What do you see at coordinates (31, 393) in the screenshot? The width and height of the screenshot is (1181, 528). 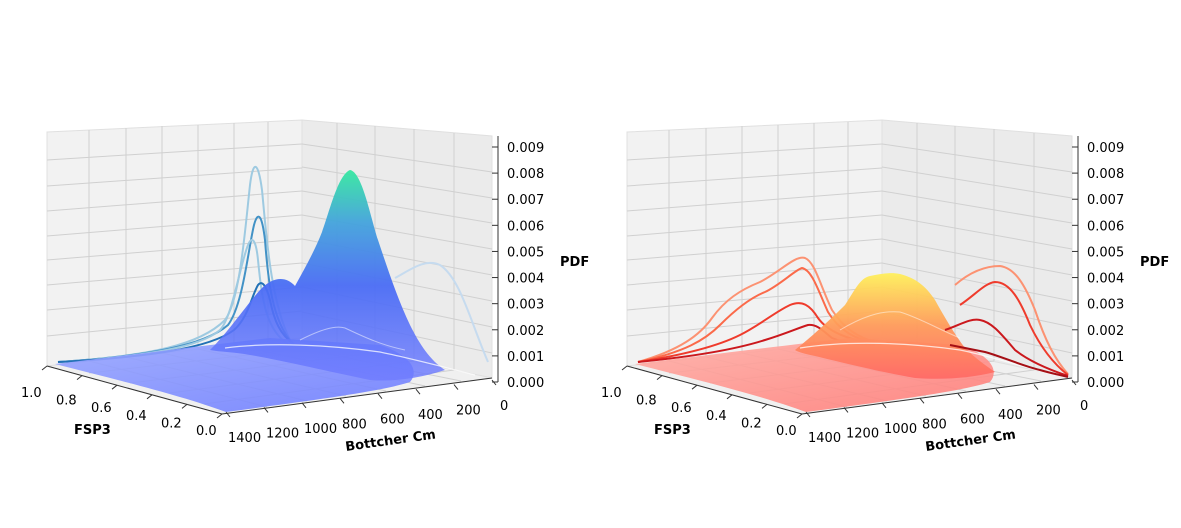 I see `x-tick-label: 1.0` at bounding box center [31, 393].